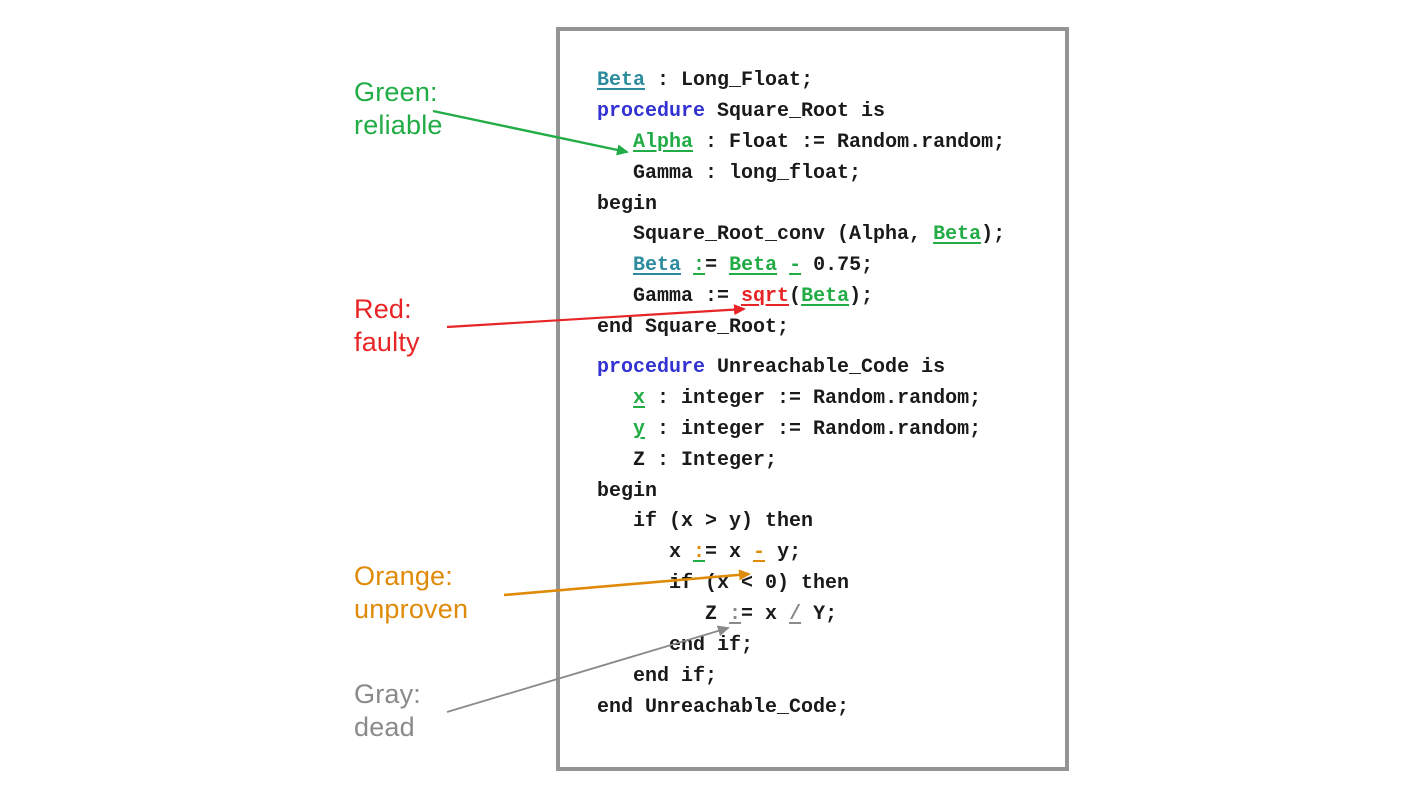 This screenshot has height=800, width=1422. I want to click on code-token: Z : Integer;, so click(687, 460).